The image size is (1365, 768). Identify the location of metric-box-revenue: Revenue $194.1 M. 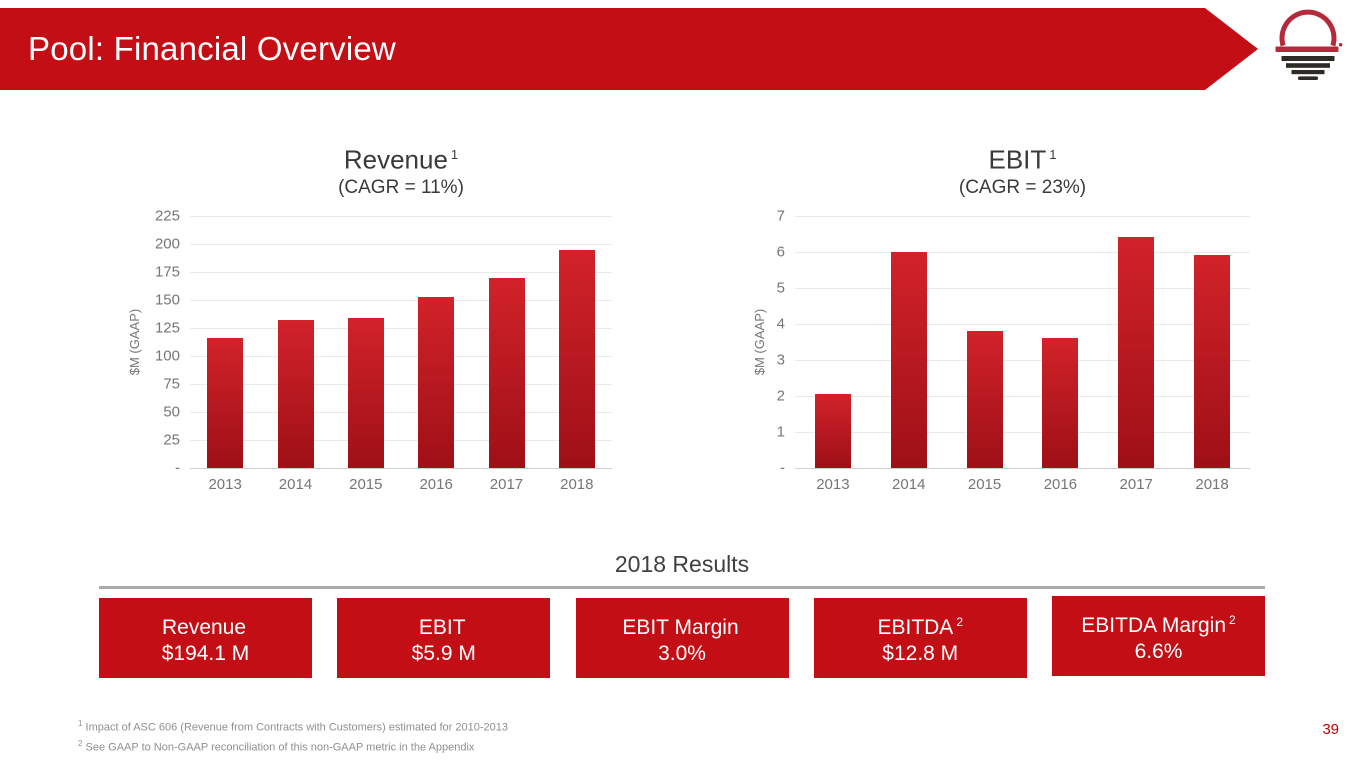
(205, 638).